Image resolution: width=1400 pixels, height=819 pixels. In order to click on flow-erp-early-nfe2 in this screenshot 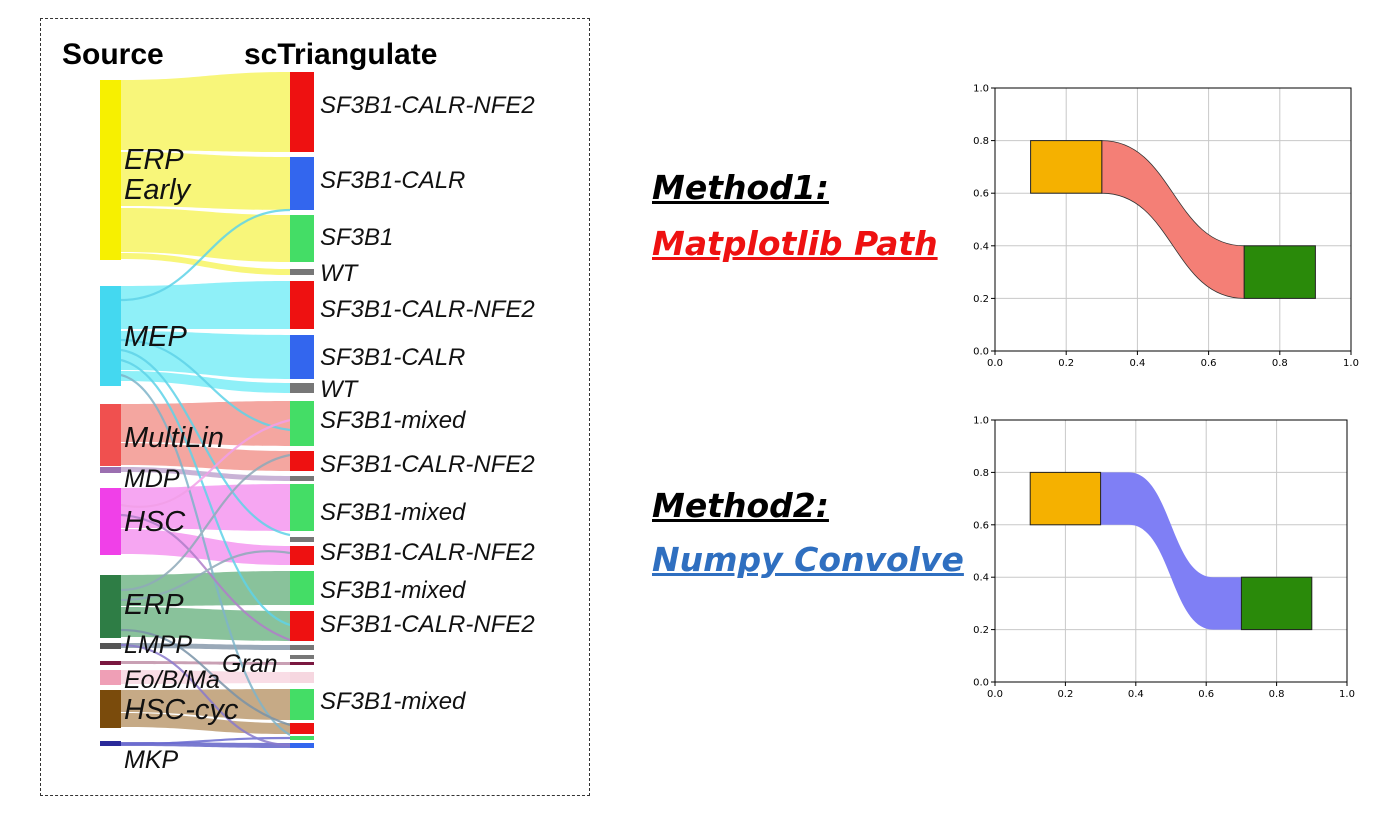, I will do `click(205, 112)`.